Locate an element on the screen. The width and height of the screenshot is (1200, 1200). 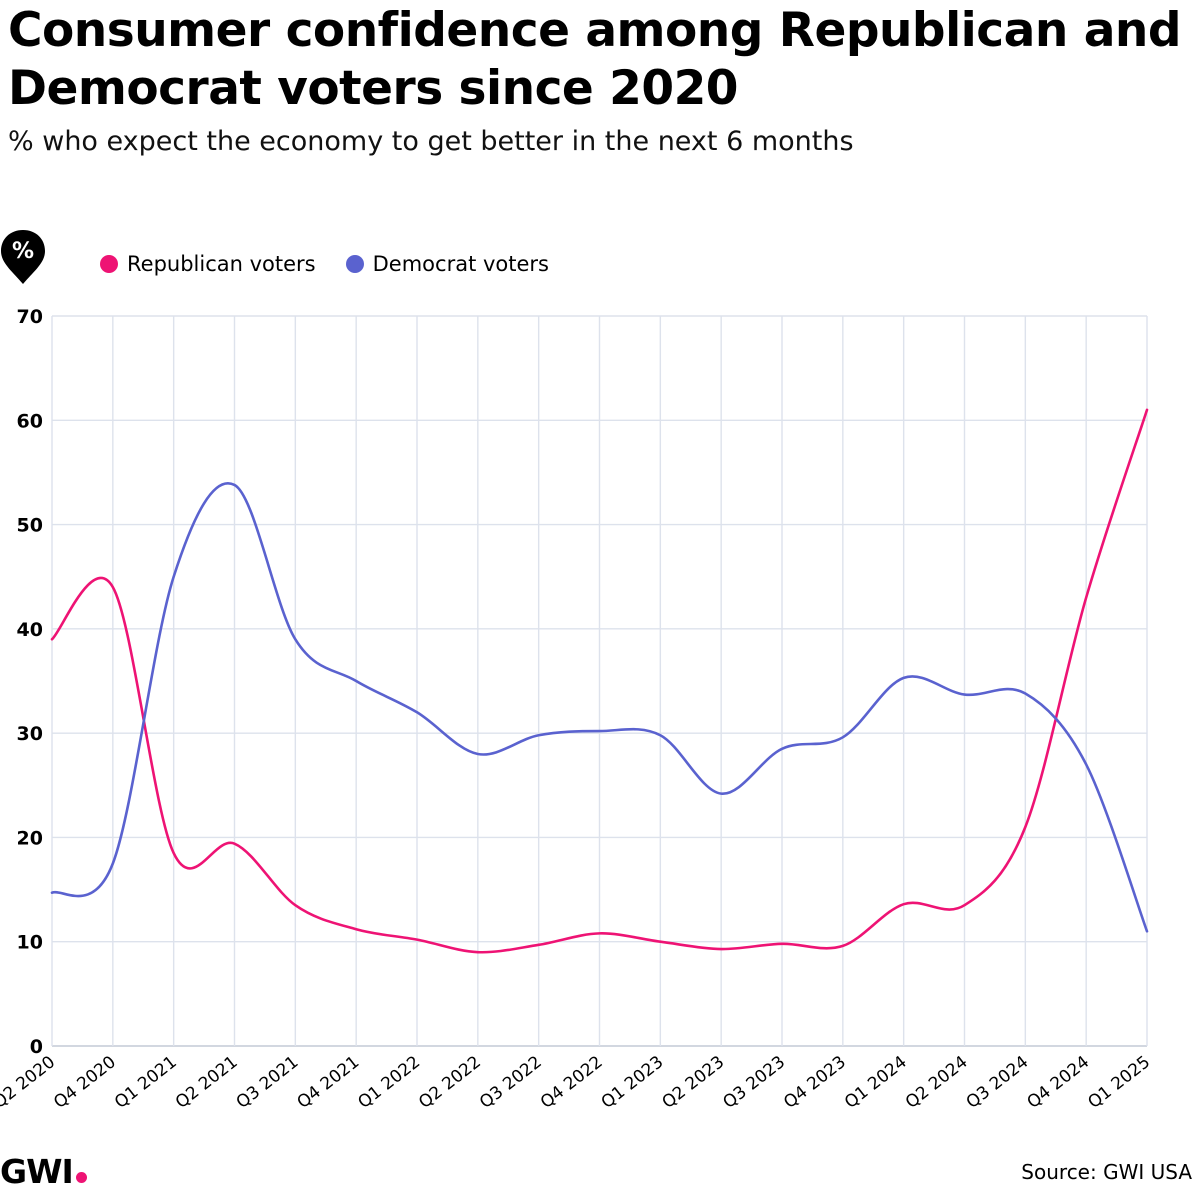
legend-label-republican: Republican voters is located at coordinates (221, 264).